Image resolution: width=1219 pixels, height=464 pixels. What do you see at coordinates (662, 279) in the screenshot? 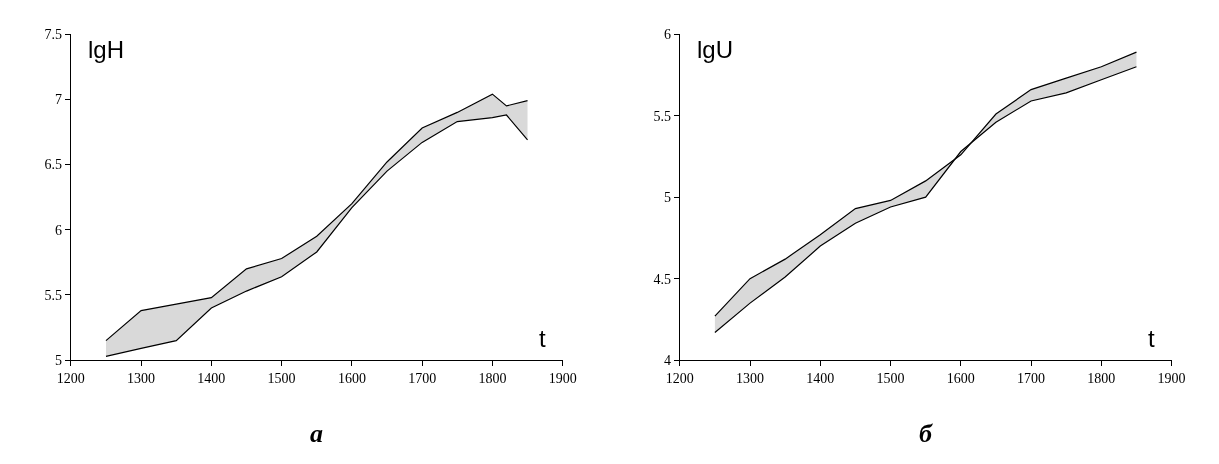
I see `y-tick-label: 4.5` at bounding box center [662, 279].